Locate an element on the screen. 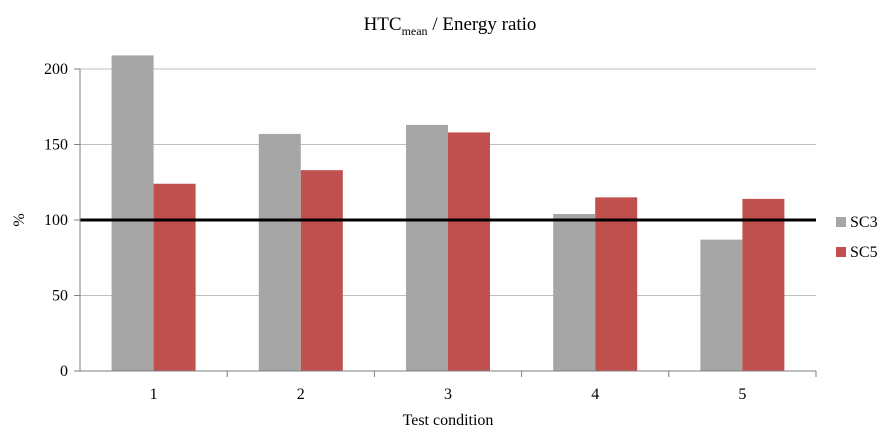 This screenshot has width=886, height=430. x-tick-label: 3 is located at coordinates (448, 394).